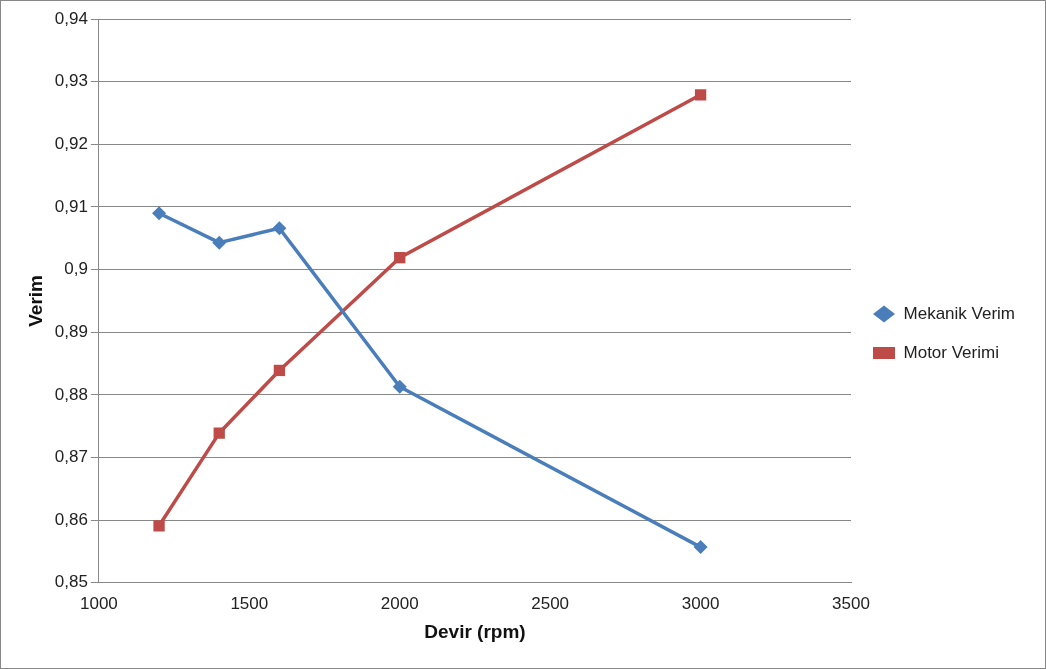 The image size is (1046, 669). I want to click on x-tick-label: 2000, so click(399, 603).